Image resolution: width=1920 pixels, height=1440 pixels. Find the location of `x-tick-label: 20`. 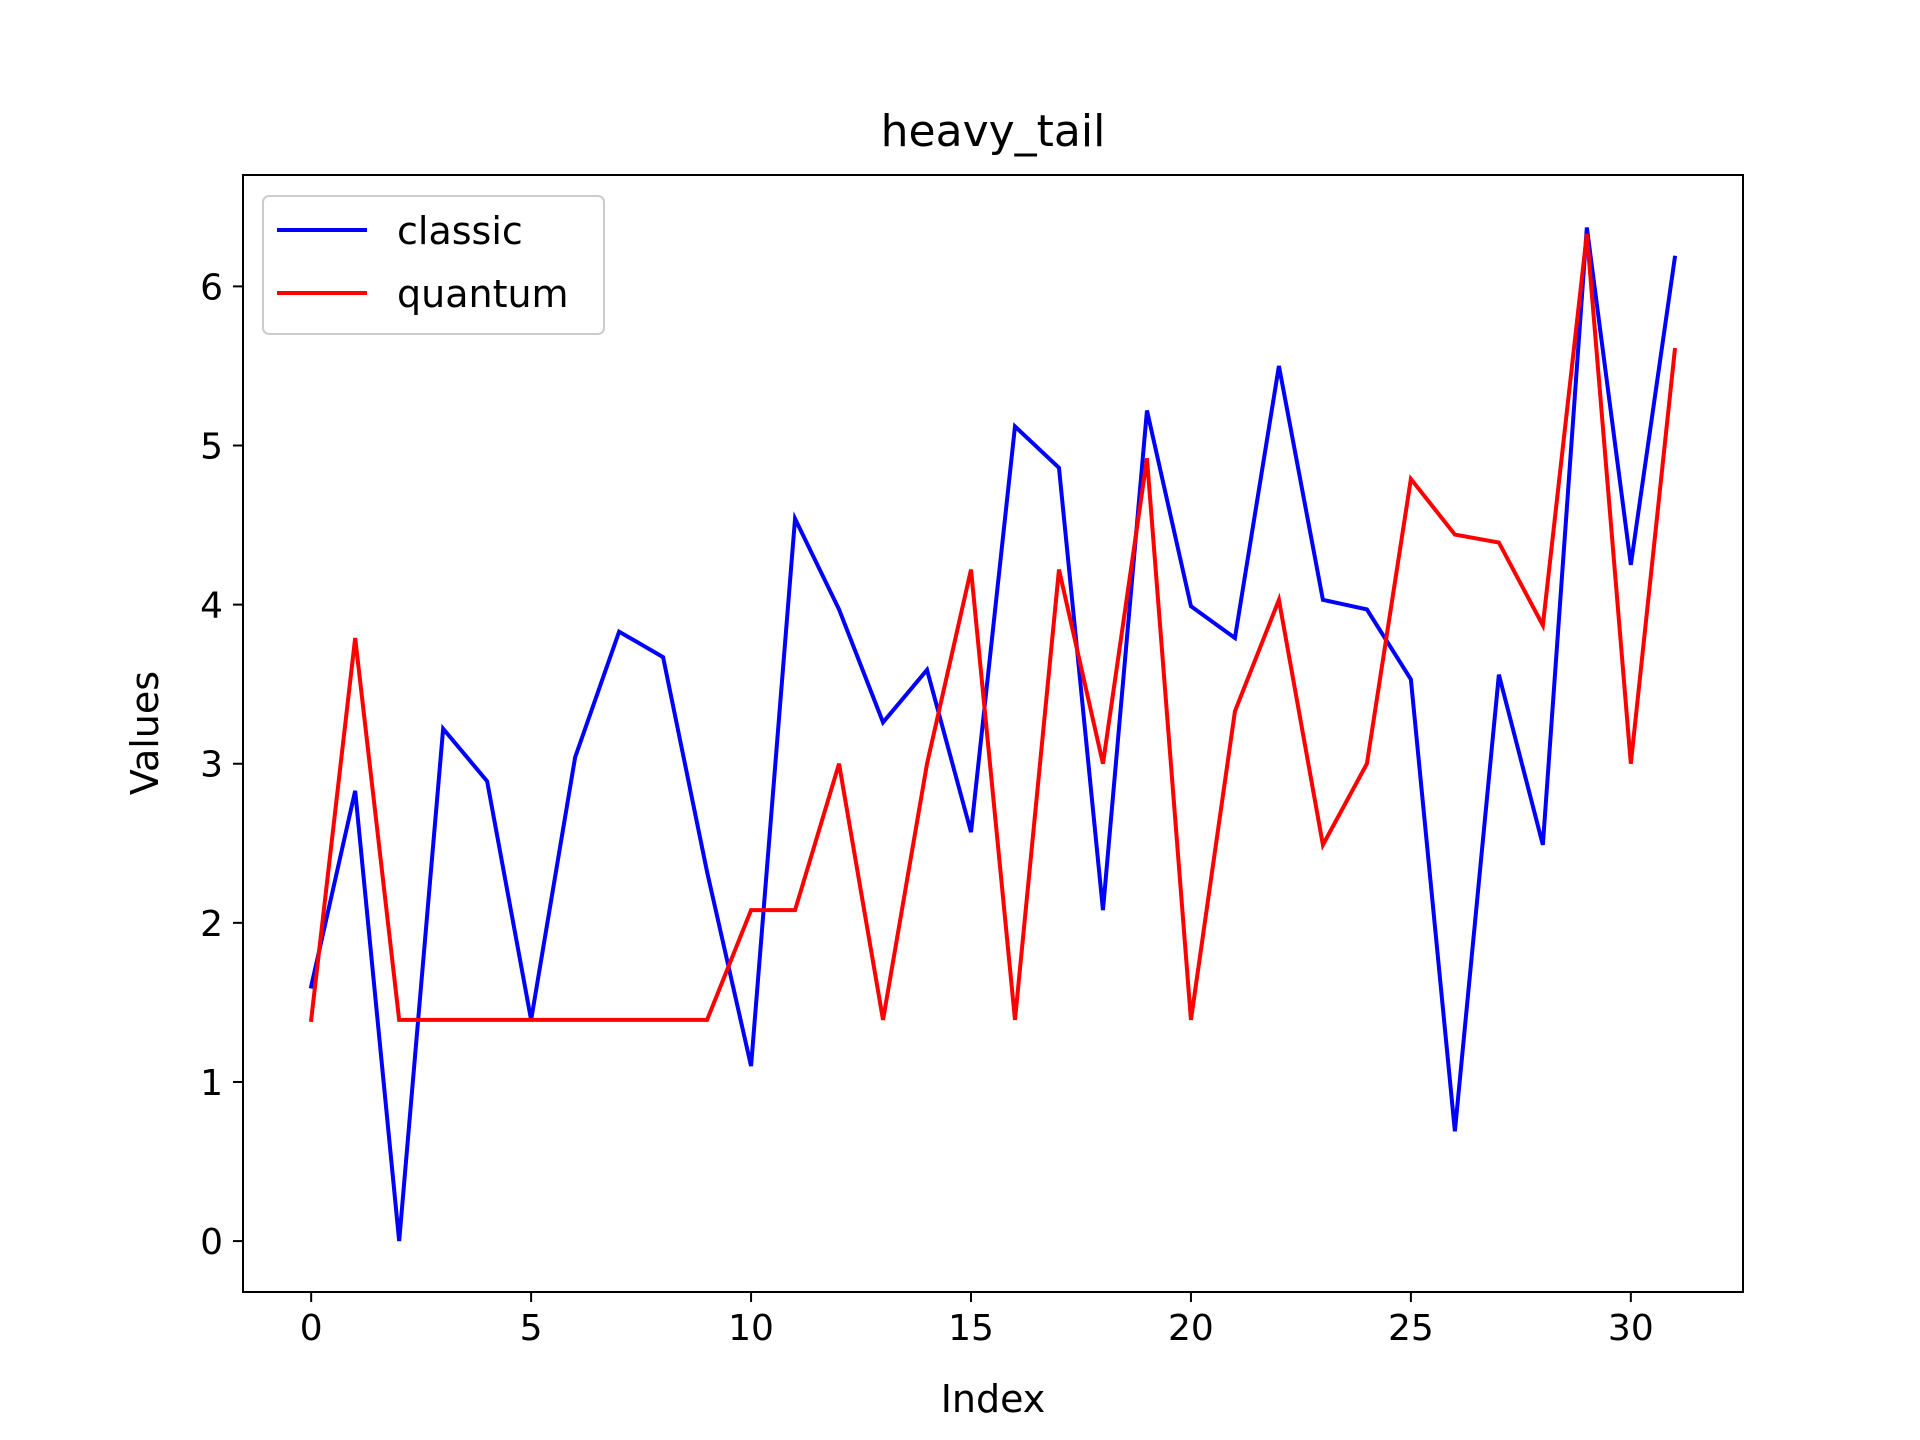

x-tick-label: 20 is located at coordinates (1191, 1328).